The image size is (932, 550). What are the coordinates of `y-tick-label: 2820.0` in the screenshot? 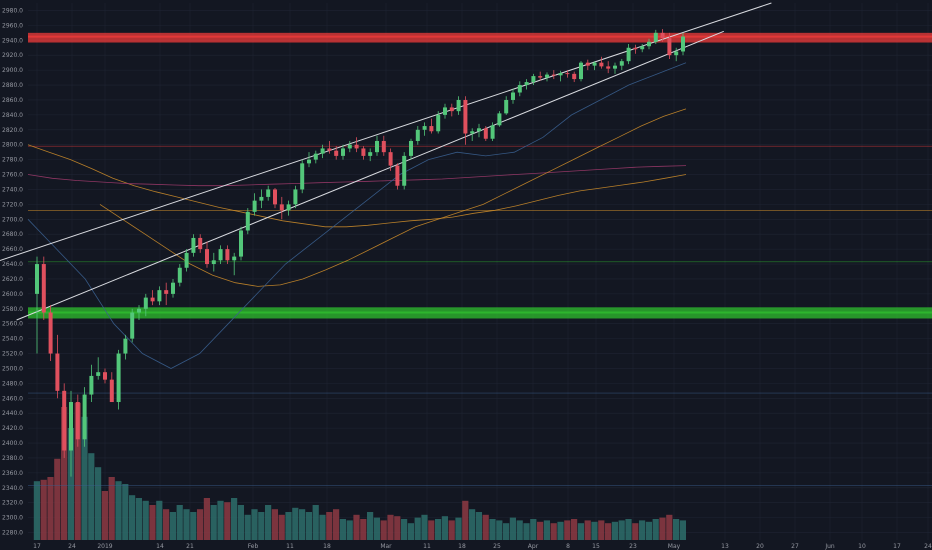 It's located at (12, 130).